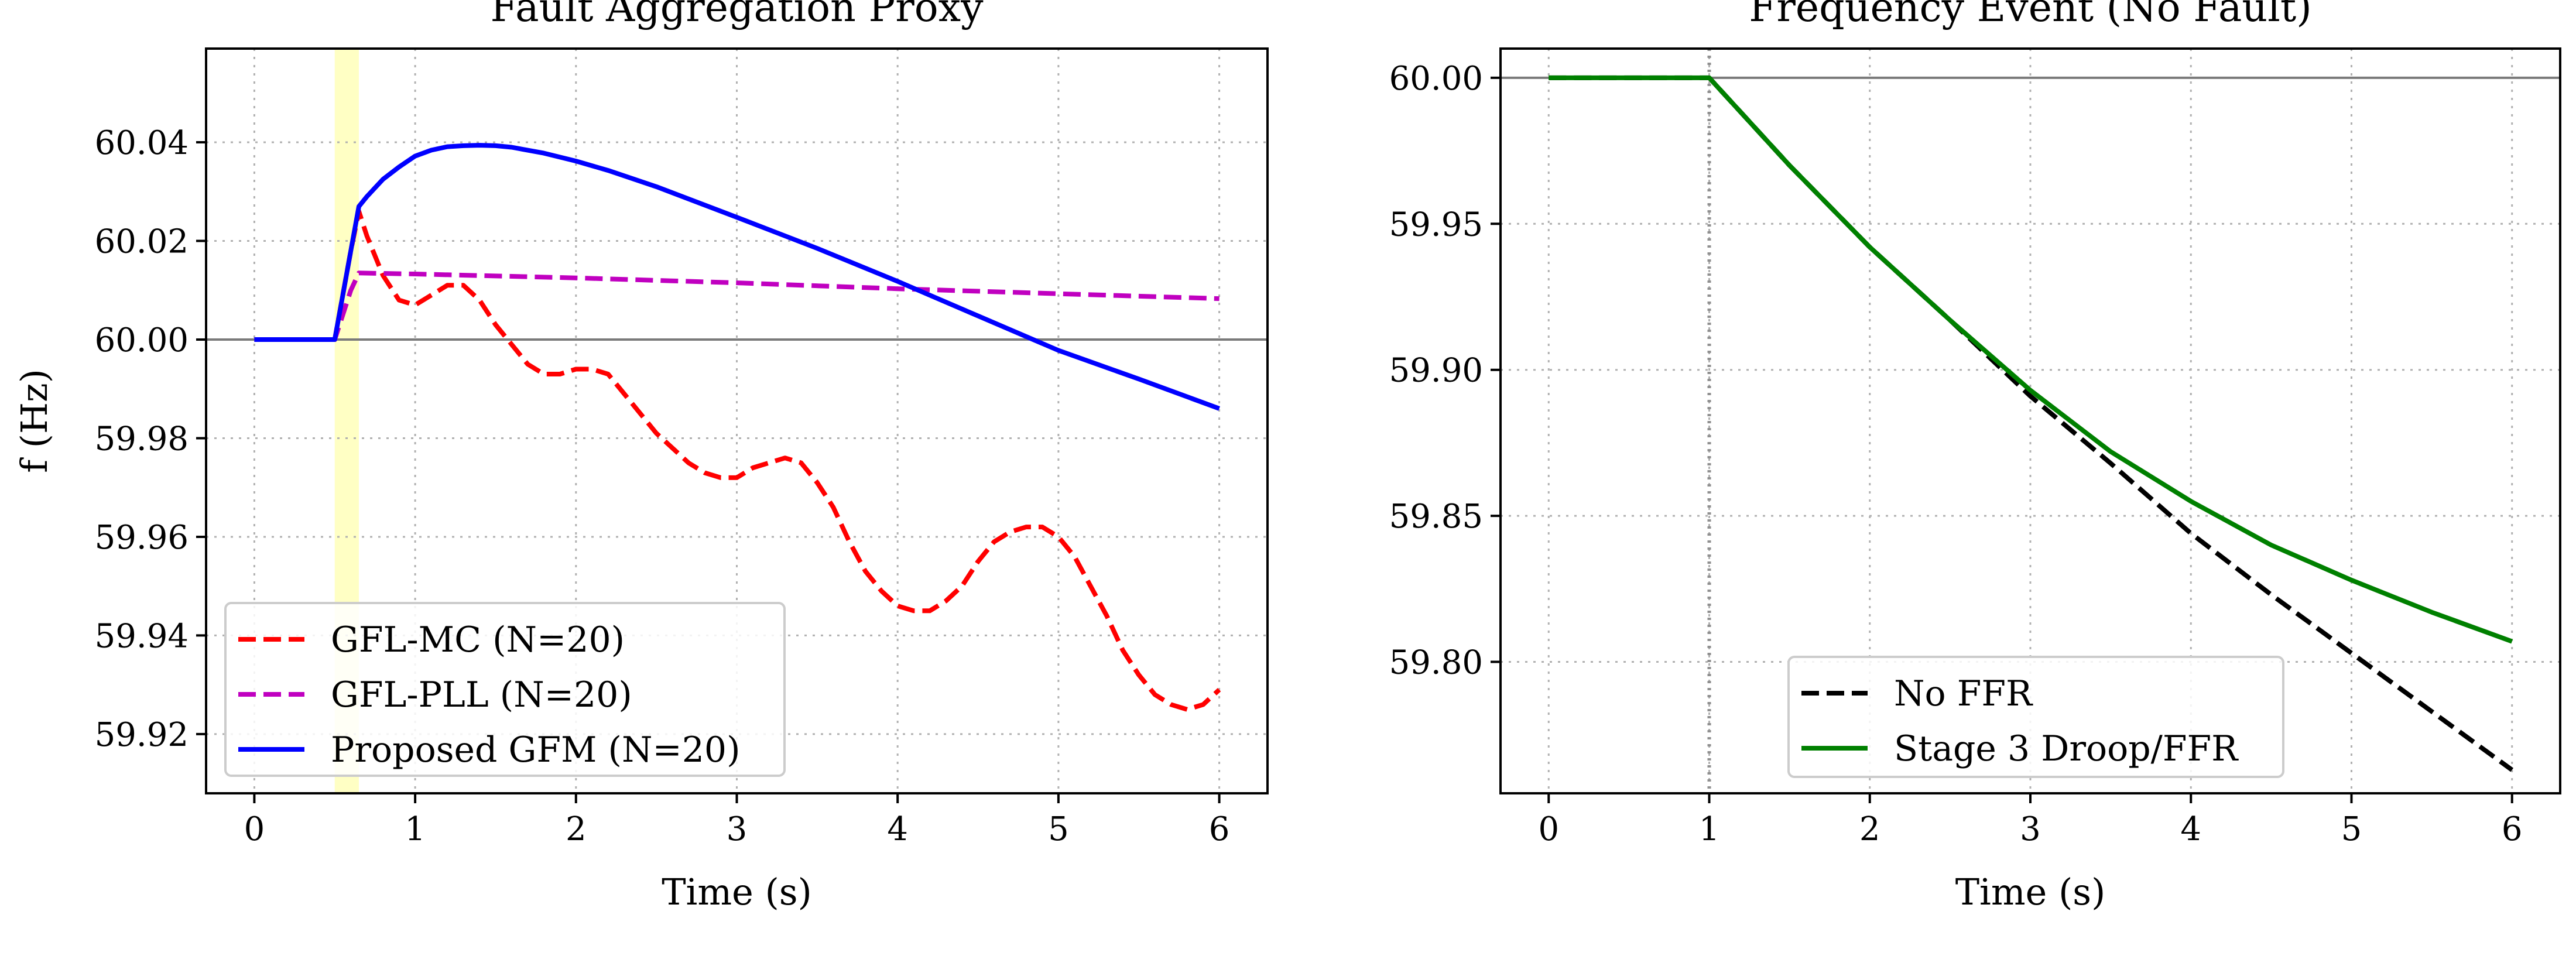 The height and width of the screenshot is (966, 2576). Describe the element at coordinates (1436, 517) in the screenshot. I see `y-tick-label: 59.85` at that location.